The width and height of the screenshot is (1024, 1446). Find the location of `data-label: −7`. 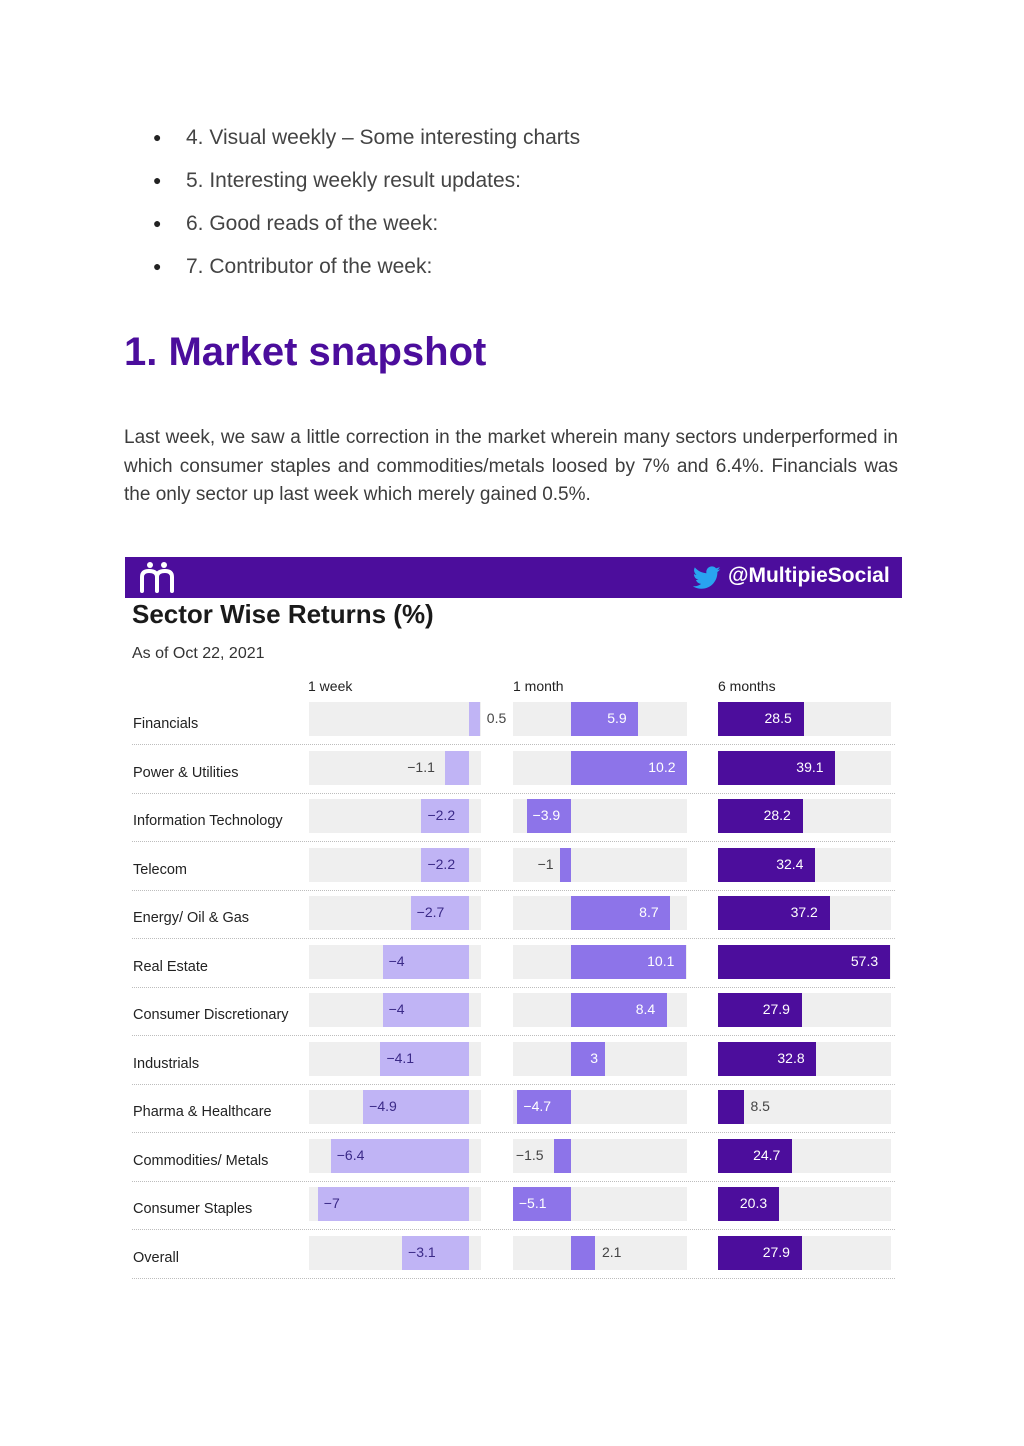

data-label: −7 is located at coordinates (331, 1203).